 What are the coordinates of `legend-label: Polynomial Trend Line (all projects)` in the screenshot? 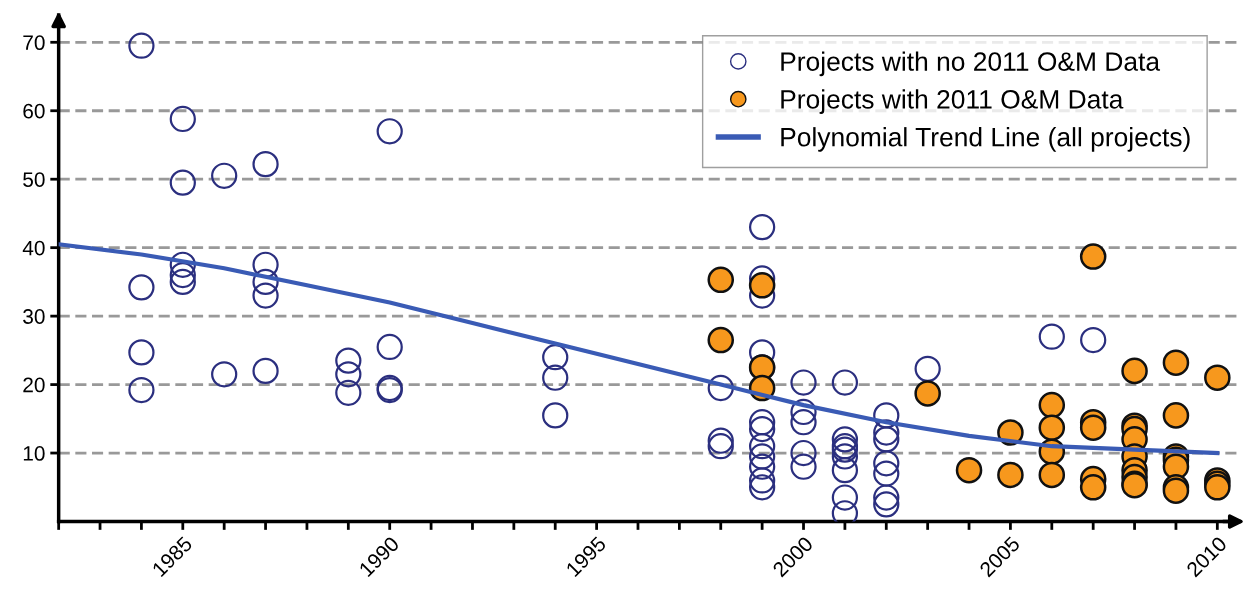 It's located at (985, 139).